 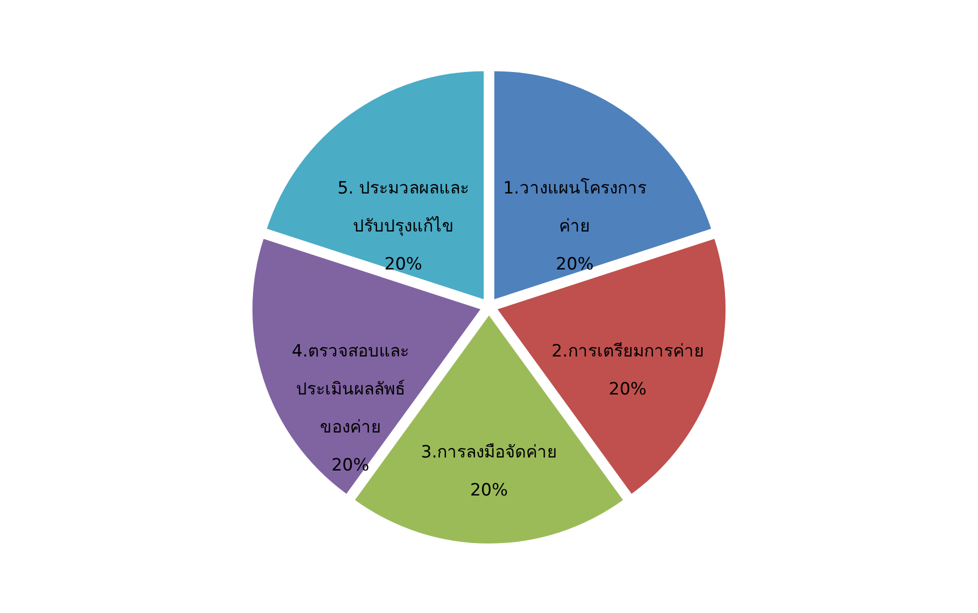 What do you see at coordinates (403, 207) in the screenshot?
I see `slice-label: 5. ประมวลผลและ ปรับปรุงแก้ไข` at bounding box center [403, 207].